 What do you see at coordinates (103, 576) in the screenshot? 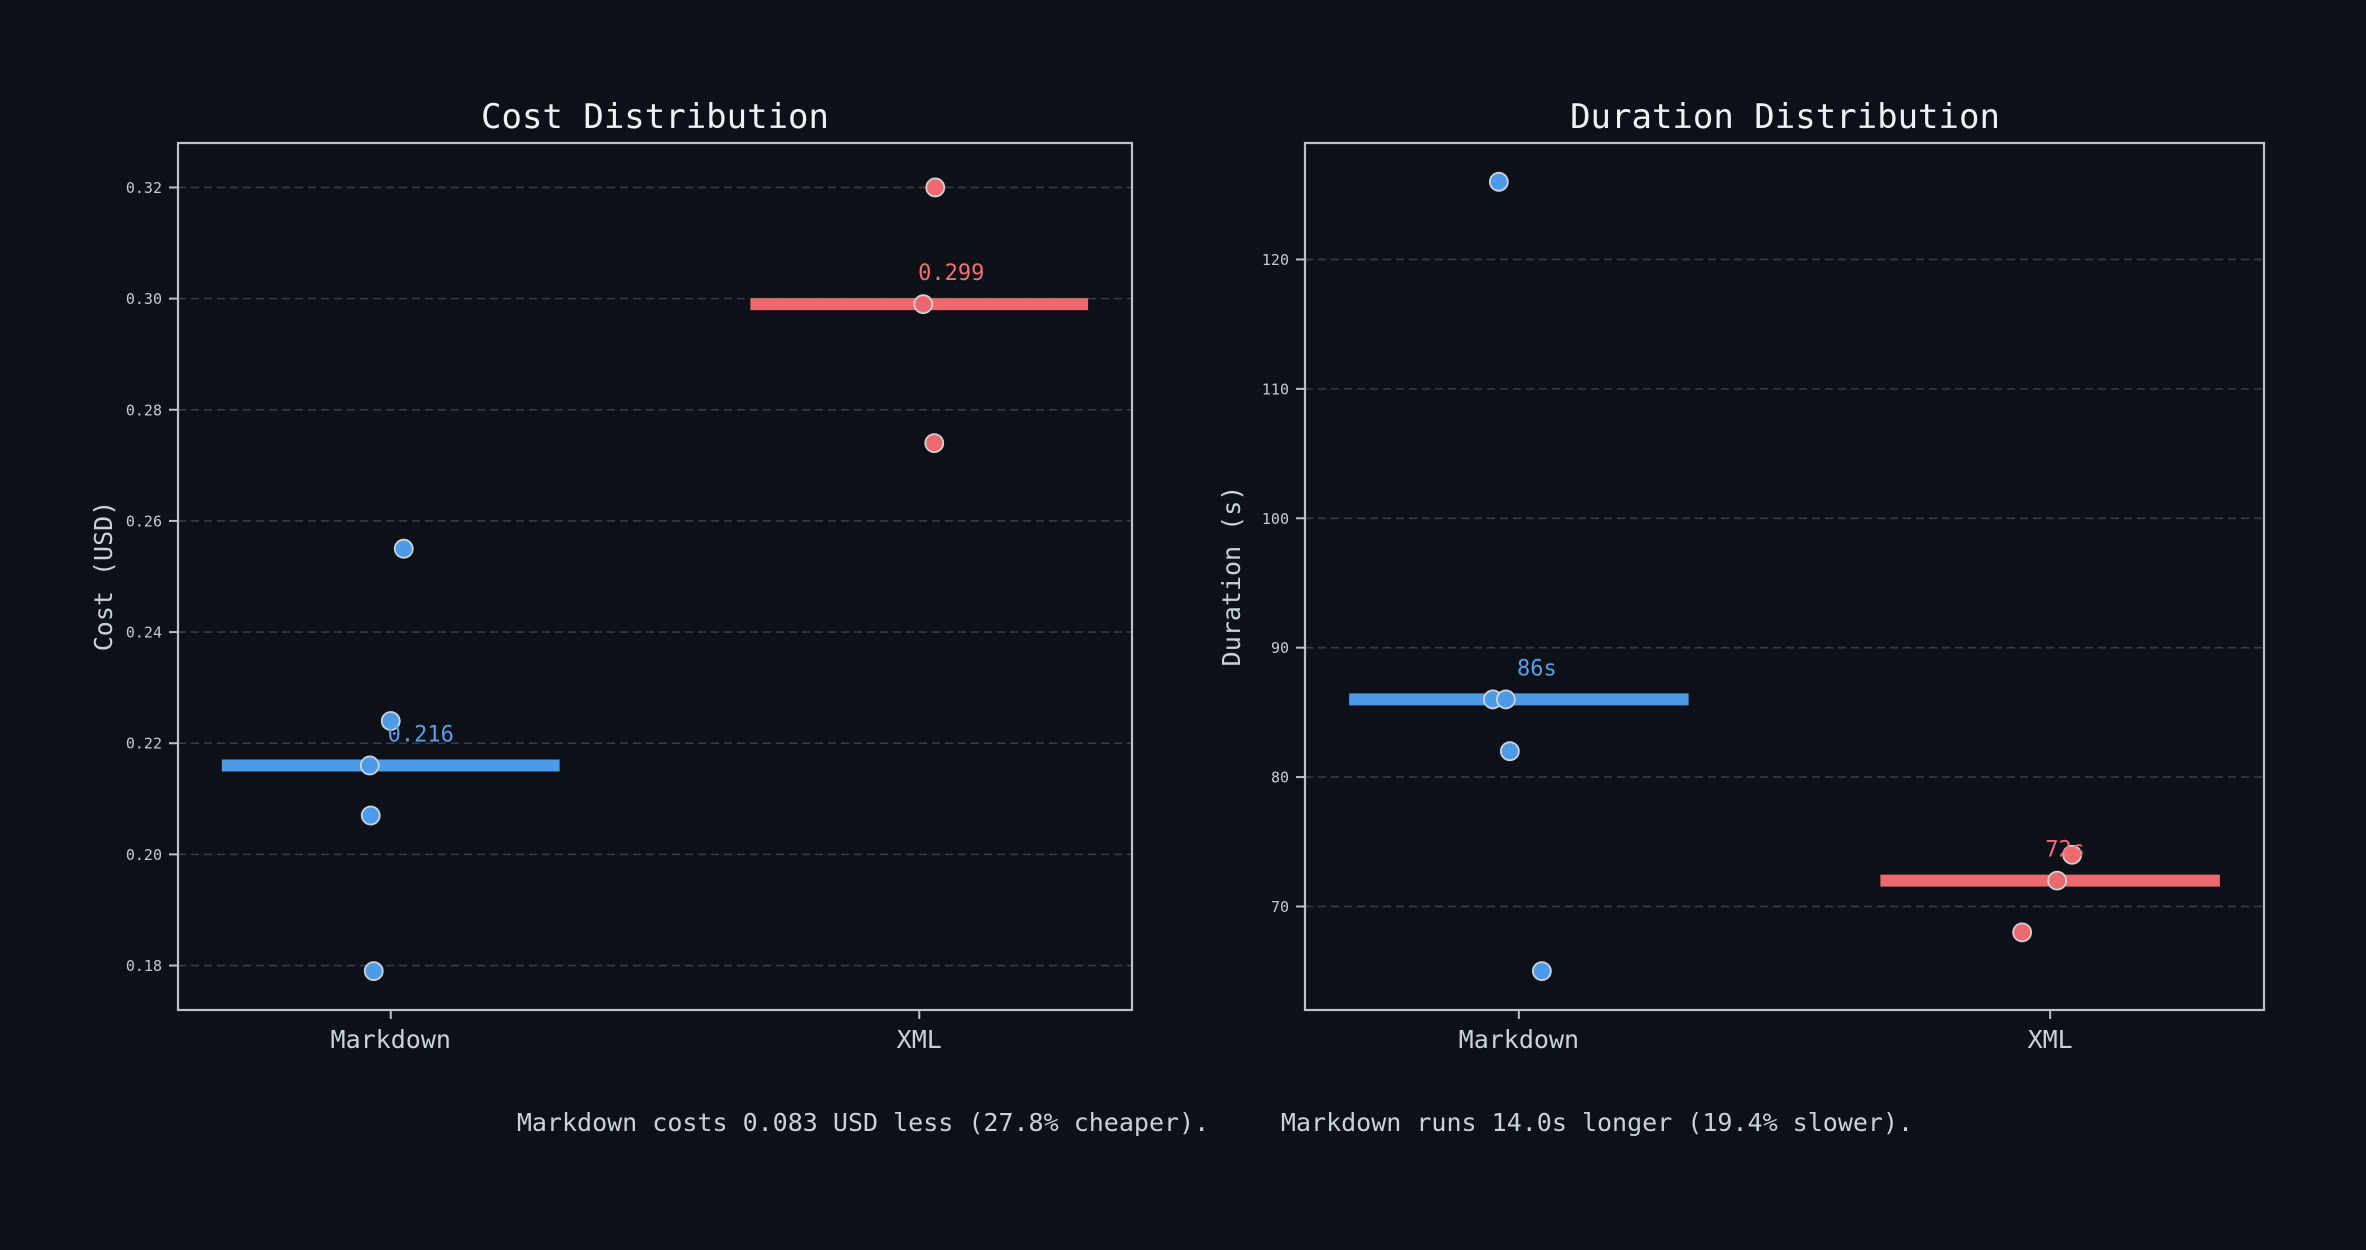
I see `cost-y-axis-label: Cost (USD)` at bounding box center [103, 576].